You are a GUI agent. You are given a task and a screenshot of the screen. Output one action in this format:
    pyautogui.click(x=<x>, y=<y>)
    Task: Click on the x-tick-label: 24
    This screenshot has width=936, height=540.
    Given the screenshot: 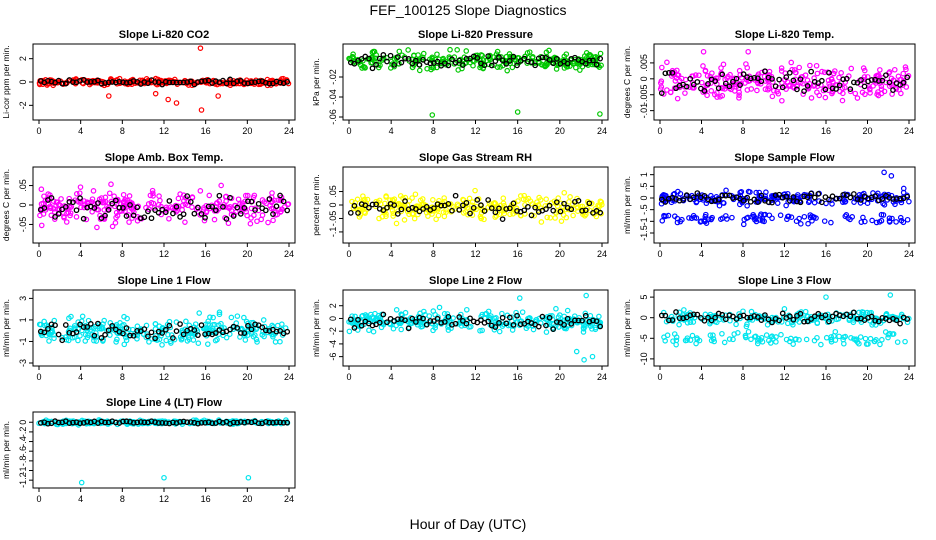 What is the action you would take?
    pyautogui.click(x=909, y=377)
    